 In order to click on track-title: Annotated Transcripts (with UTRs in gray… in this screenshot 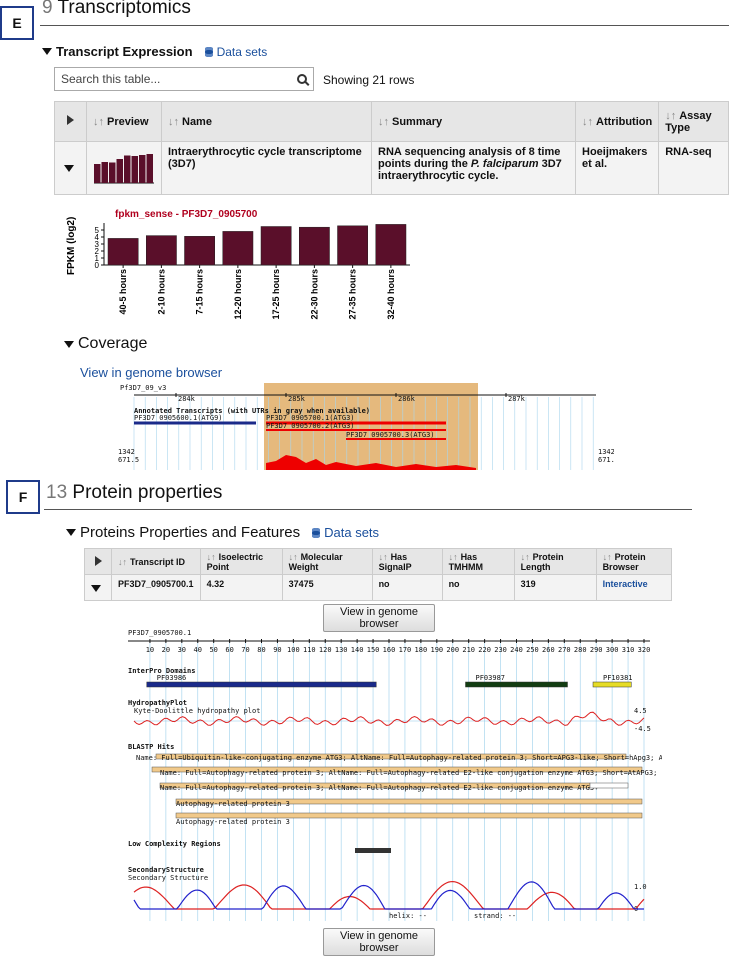, I will do `click(252, 411)`.